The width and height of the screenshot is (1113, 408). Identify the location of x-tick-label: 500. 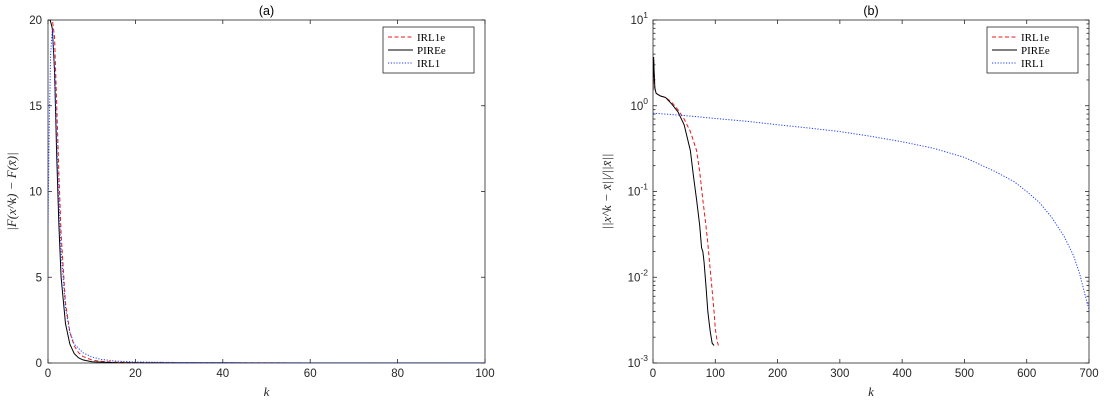
(964, 374).